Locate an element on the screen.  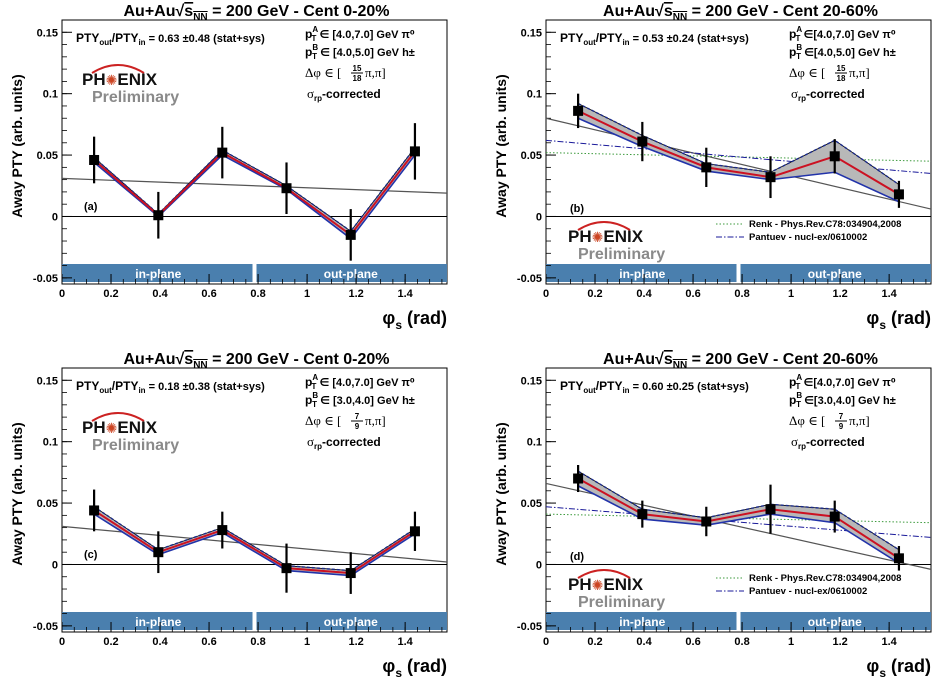
cut-pA: pA T ∈ [4.0,7.0] GeV π⁰ is located at coordinates (360, 382).